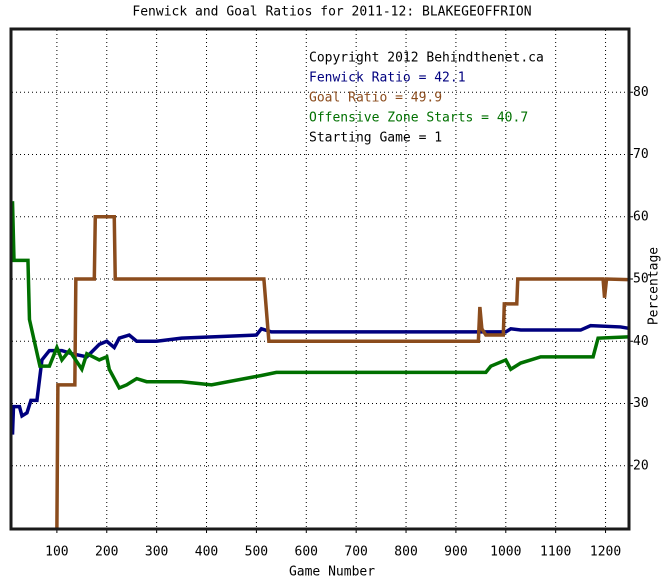  What do you see at coordinates (106, 552) in the screenshot?
I see `x-tick-label: 200` at bounding box center [106, 552].